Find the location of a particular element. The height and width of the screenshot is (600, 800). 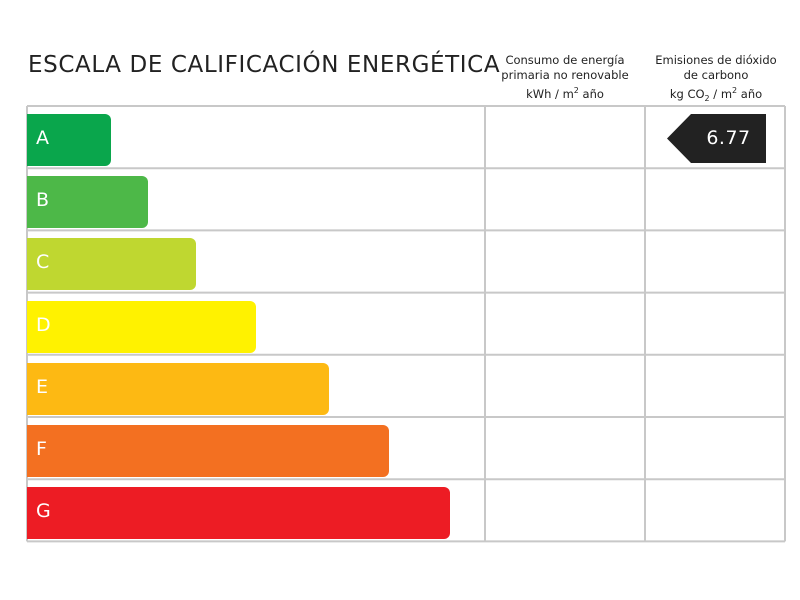

rating-letter-g: G is located at coordinates (43, 511).